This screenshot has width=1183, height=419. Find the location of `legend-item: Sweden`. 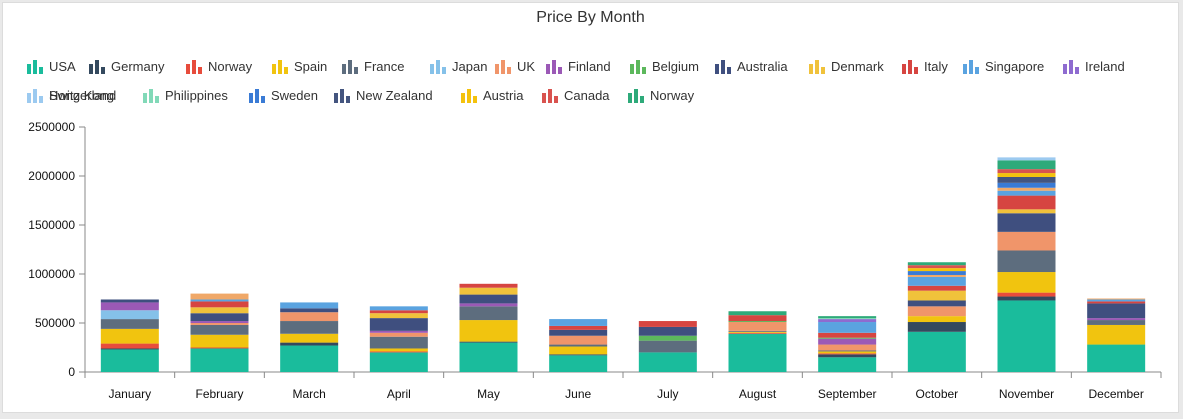

legend-item: Sweden is located at coordinates (283, 95).